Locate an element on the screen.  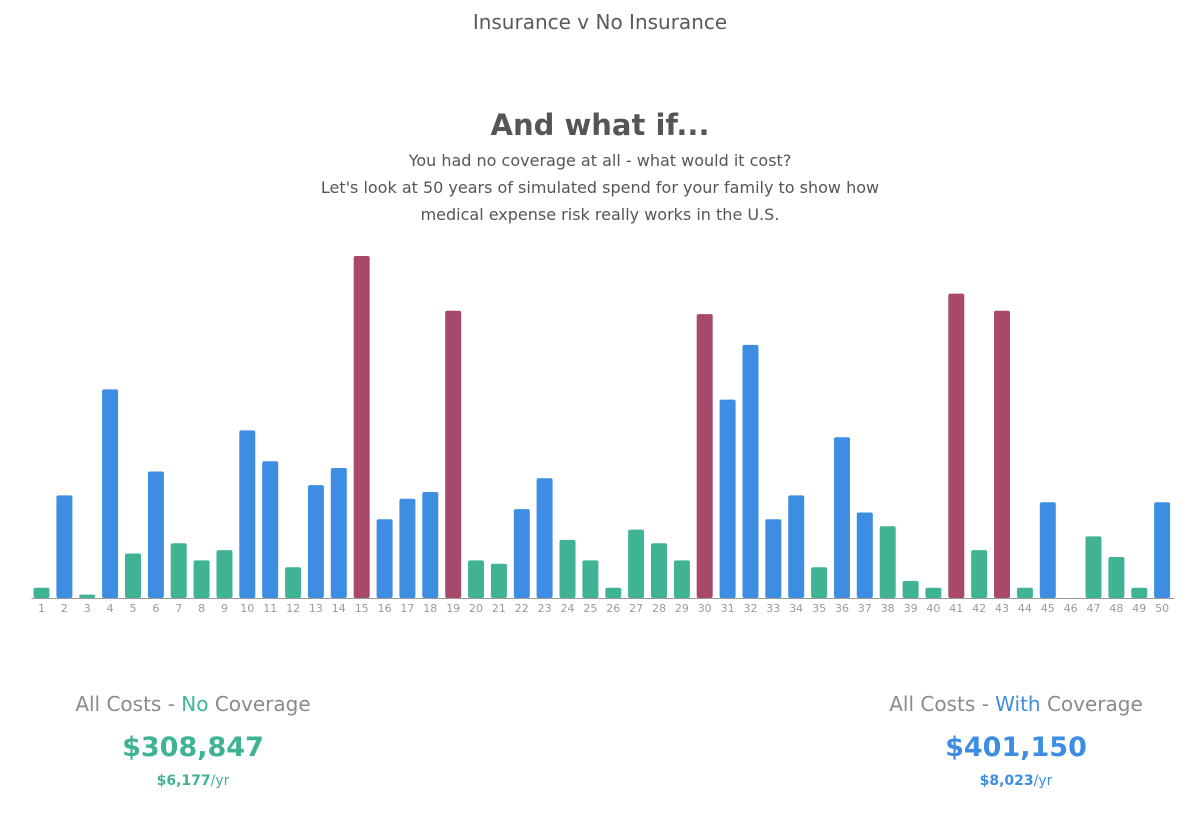
x-tick-label: 15 is located at coordinates (362, 608).